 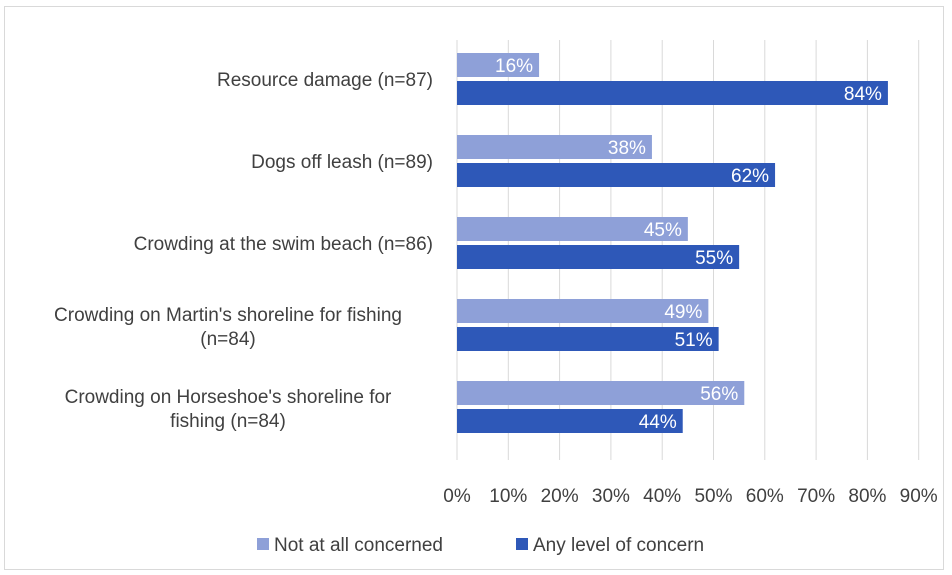 I want to click on category-label: Crowding at the swim beach (n=86), so click(x=283, y=244).